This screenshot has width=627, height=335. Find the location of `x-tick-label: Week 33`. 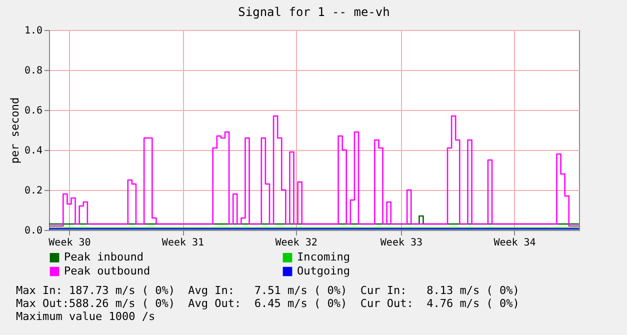

x-tick-label: Week 33 is located at coordinates (401, 243).